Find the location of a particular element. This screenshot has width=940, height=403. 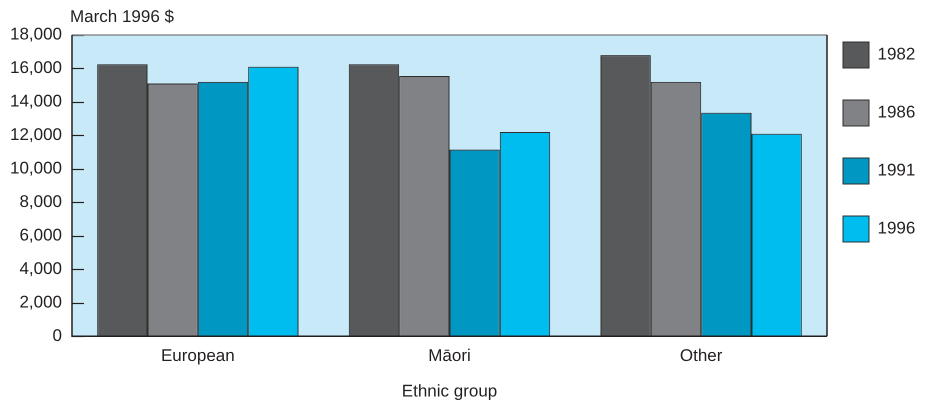

y-tick-label: 10,000 is located at coordinates (36, 168).